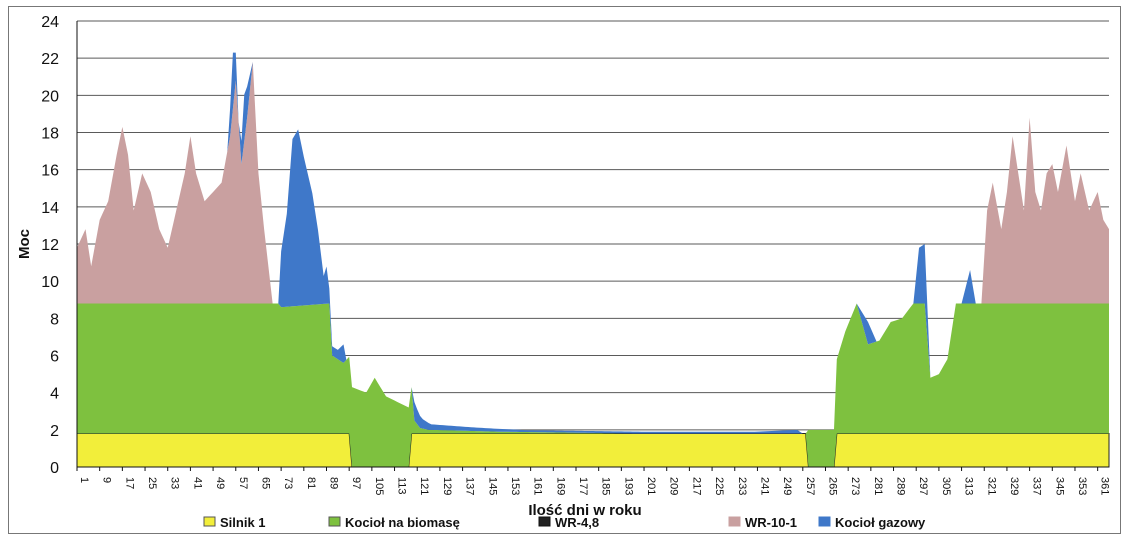 The image size is (1129, 540). I want to click on x-tick-label: 17, so click(129, 483).